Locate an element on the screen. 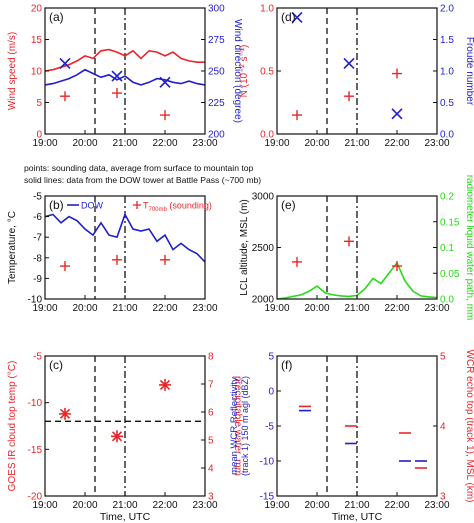 The width and height of the screenshot is (474, 523). y-axis-label-left: GOES IR cloud top temp (°C) is located at coordinates (12, 426).